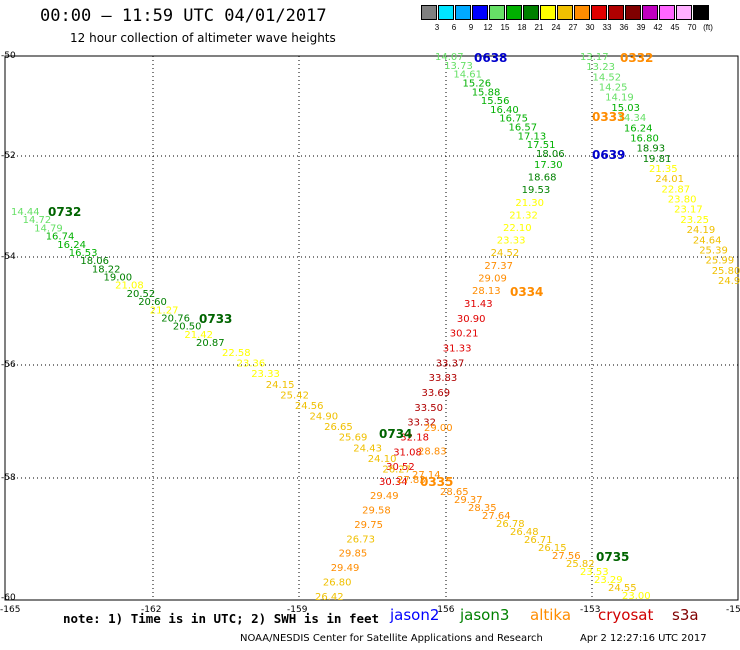  Describe the element at coordinates (510, 524) in the screenshot. I see `swh-value: 26.78` at that location.